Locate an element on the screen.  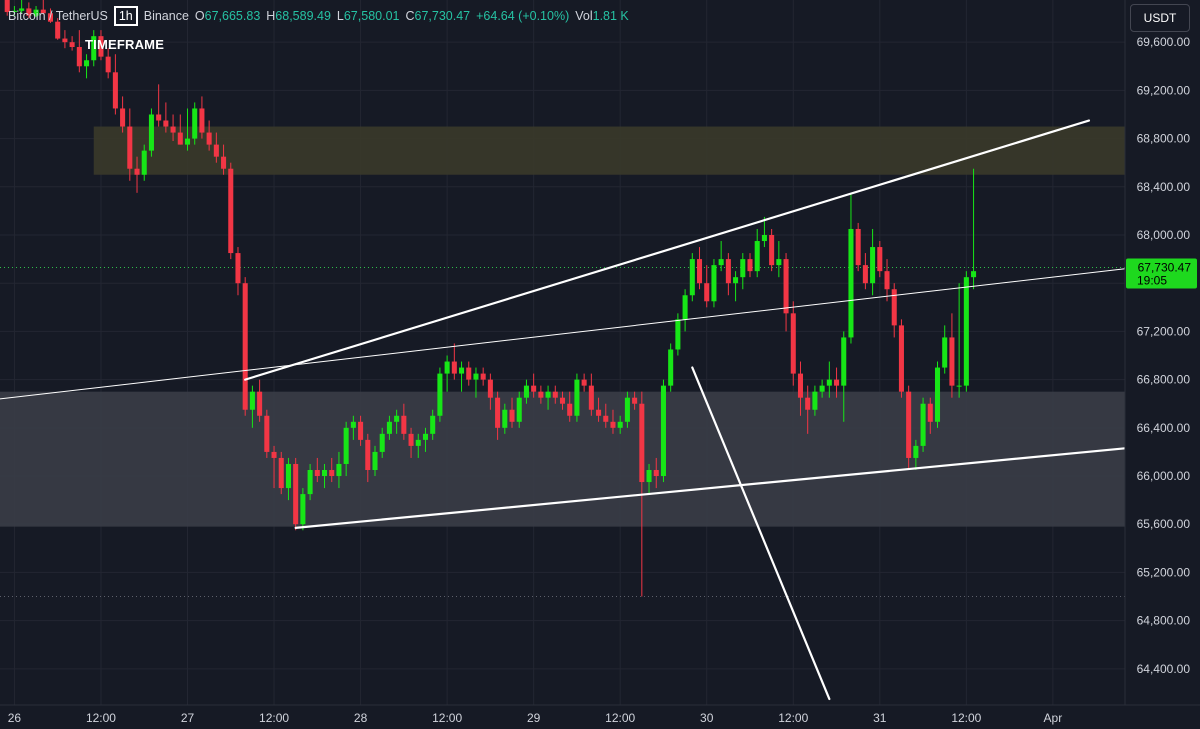
price-tick-label: 66,800.00 is located at coordinates (1164, 380).